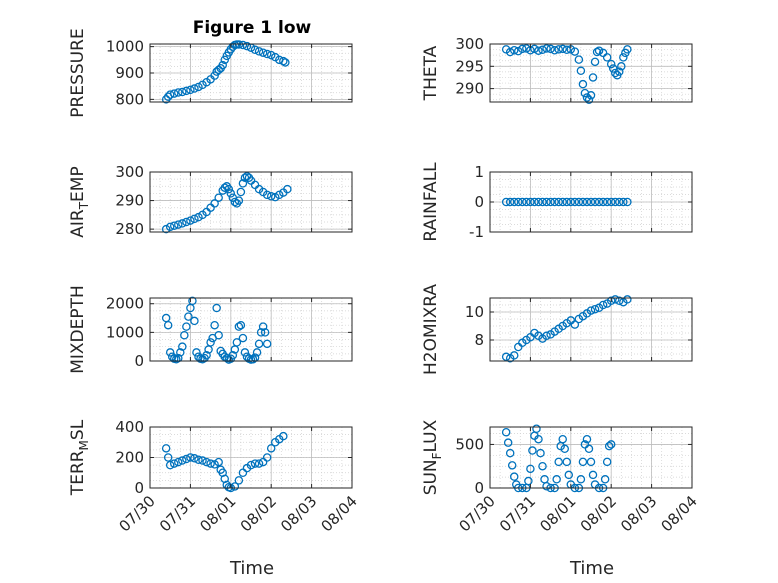 The width and height of the screenshot is (778, 583). Describe the element at coordinates (469, 444) in the screenshot. I see `y-tick-label: 500` at that location.